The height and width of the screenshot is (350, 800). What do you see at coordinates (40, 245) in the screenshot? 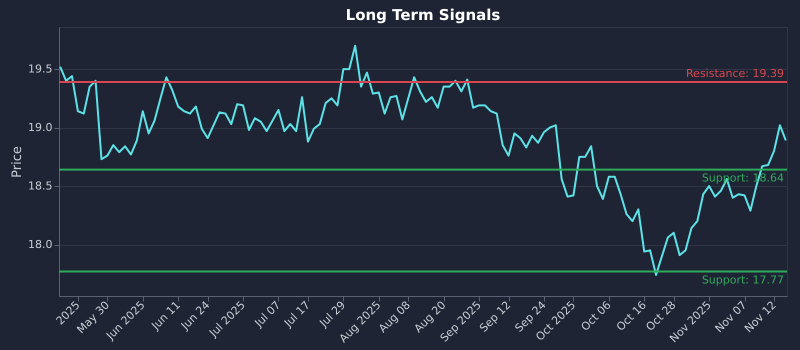
I see `y-tick-label: 18.0` at bounding box center [40, 245].